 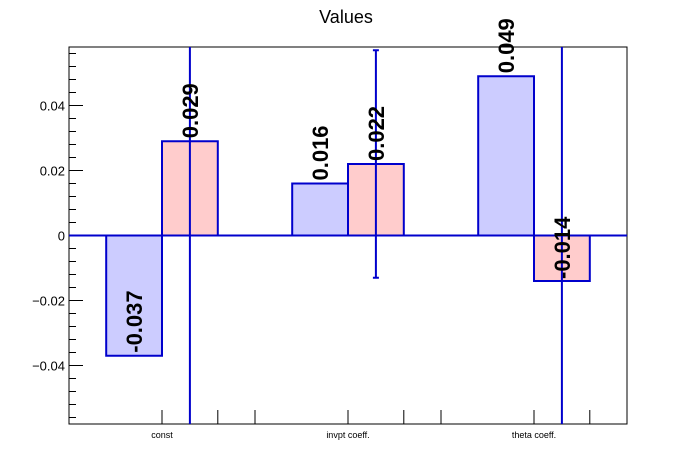 I want to click on chart-title: Values, so click(x=346, y=17).